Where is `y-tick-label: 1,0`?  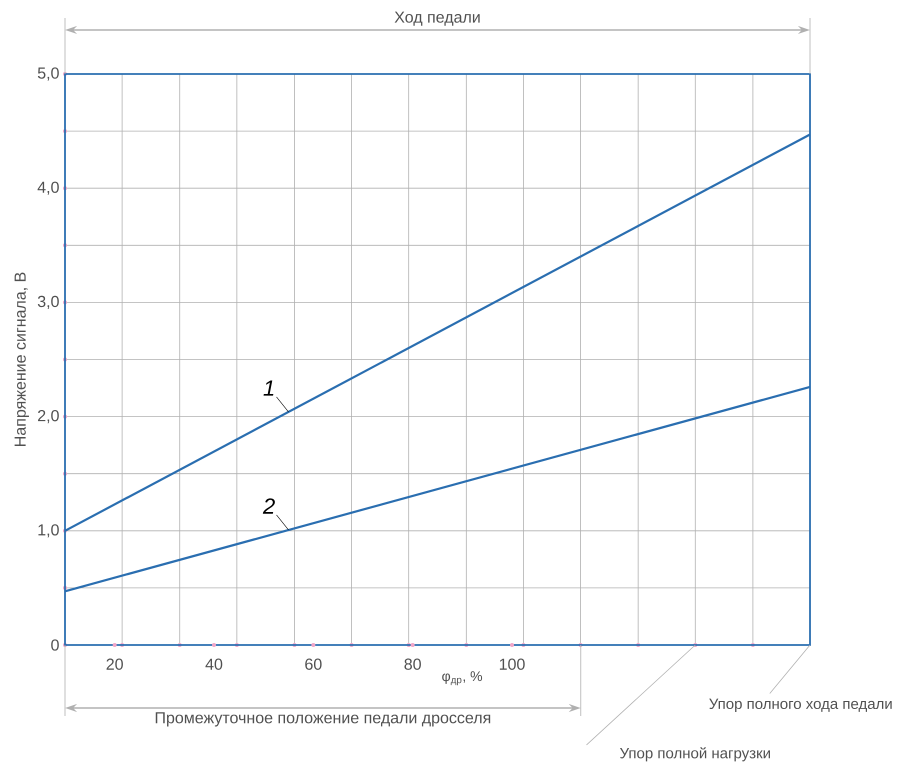
y-tick-label: 1,0 is located at coordinates (48, 531).